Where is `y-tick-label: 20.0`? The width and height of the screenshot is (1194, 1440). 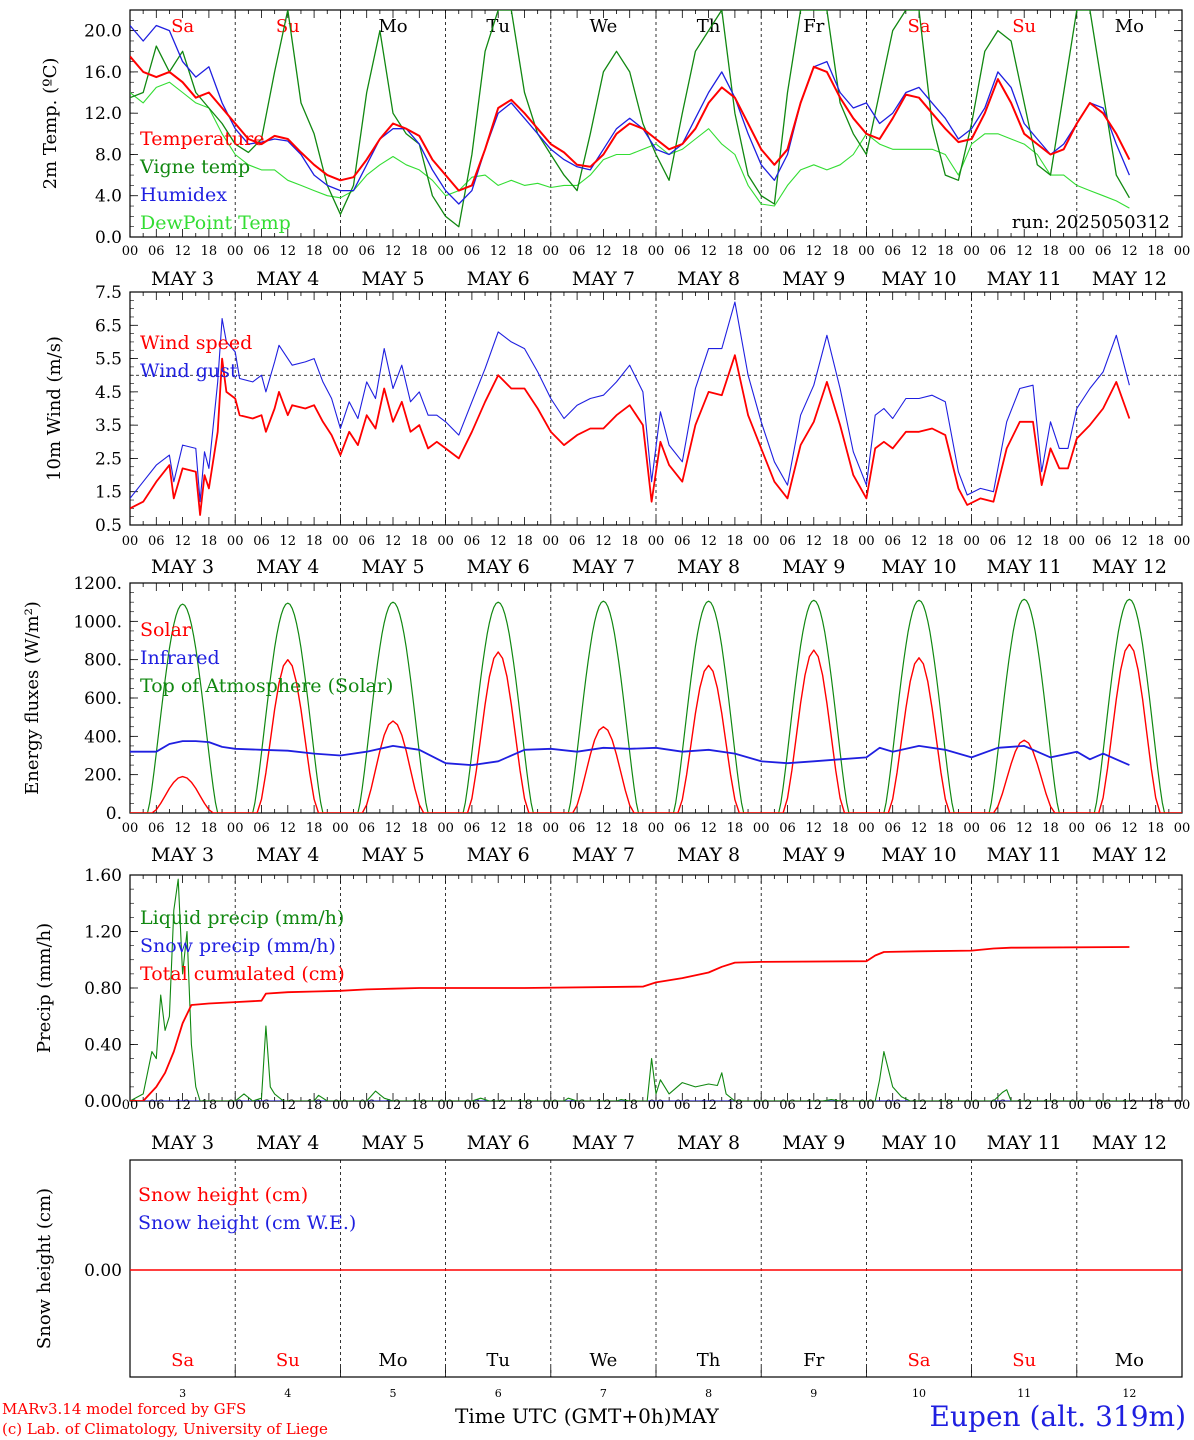
y-tick-label: 20.0 is located at coordinates (103, 32).